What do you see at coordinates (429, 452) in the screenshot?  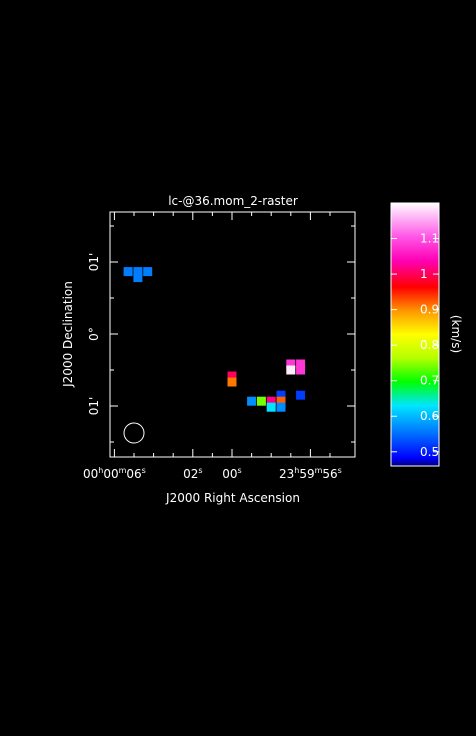 I see `colorbar-tick-label: 0.5` at bounding box center [429, 452].